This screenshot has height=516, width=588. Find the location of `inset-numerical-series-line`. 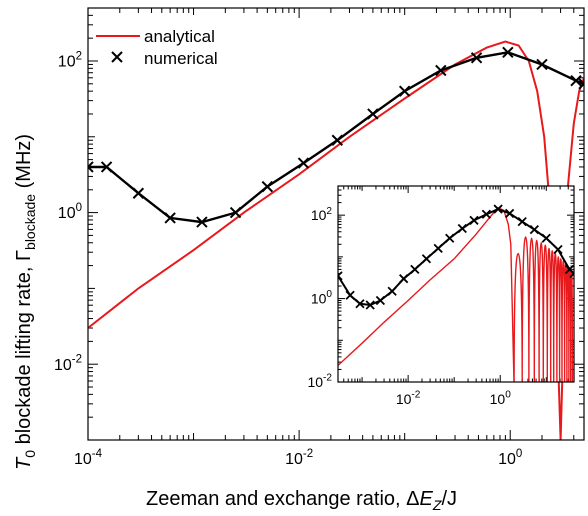

inset-numerical-series-line is located at coordinates (456, 257).